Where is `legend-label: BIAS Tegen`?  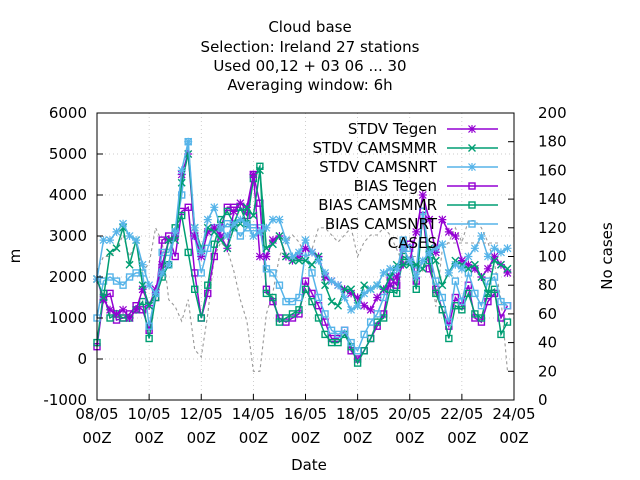 legend-label: BIAS Tegen is located at coordinates (395, 186).